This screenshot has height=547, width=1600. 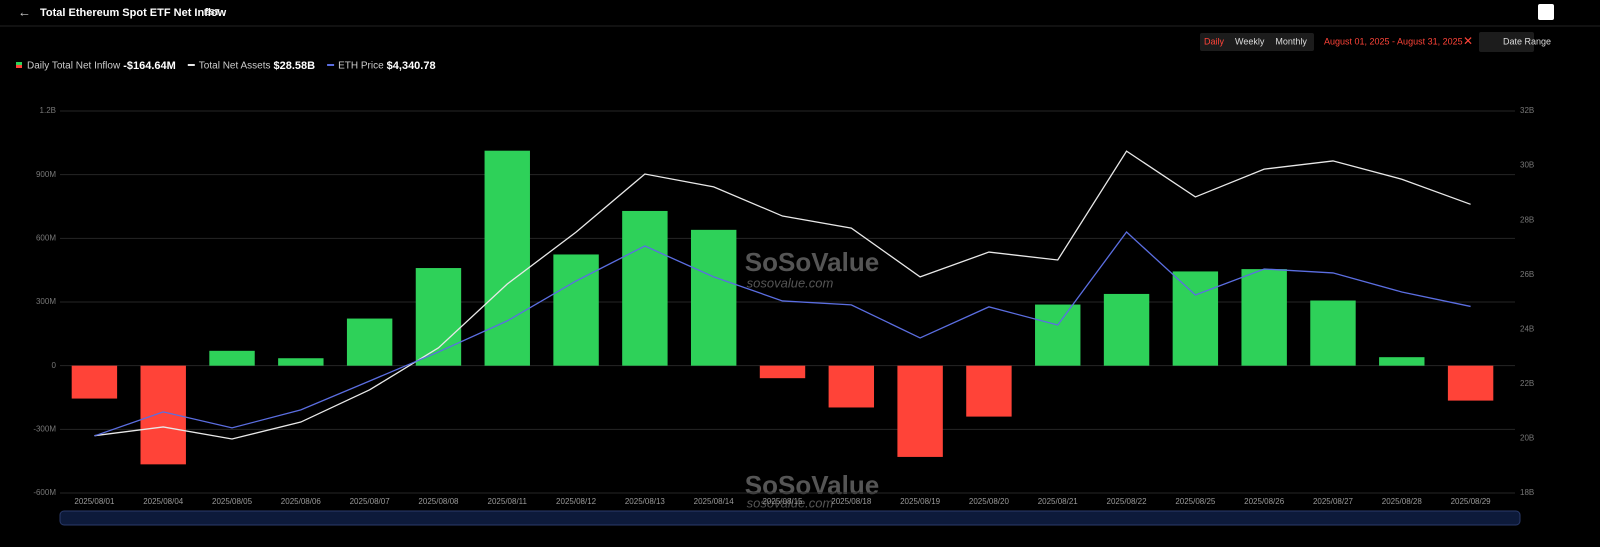 What do you see at coordinates (94, 501) in the screenshot?
I see `x-tick-label: 2025/08/01` at bounding box center [94, 501].